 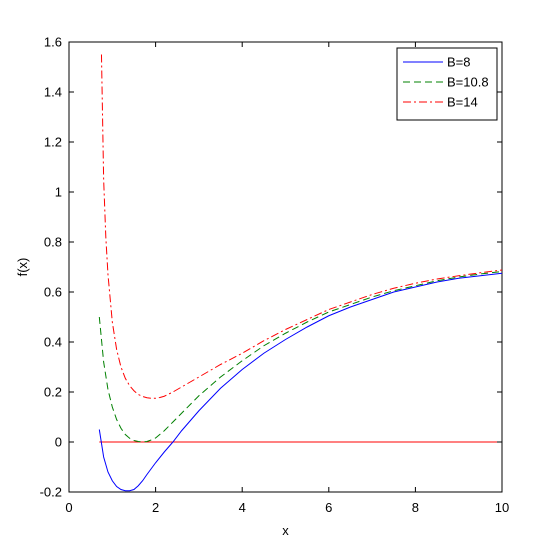 What do you see at coordinates (58, 192) in the screenshot?
I see `y-tick-label: 1` at bounding box center [58, 192].